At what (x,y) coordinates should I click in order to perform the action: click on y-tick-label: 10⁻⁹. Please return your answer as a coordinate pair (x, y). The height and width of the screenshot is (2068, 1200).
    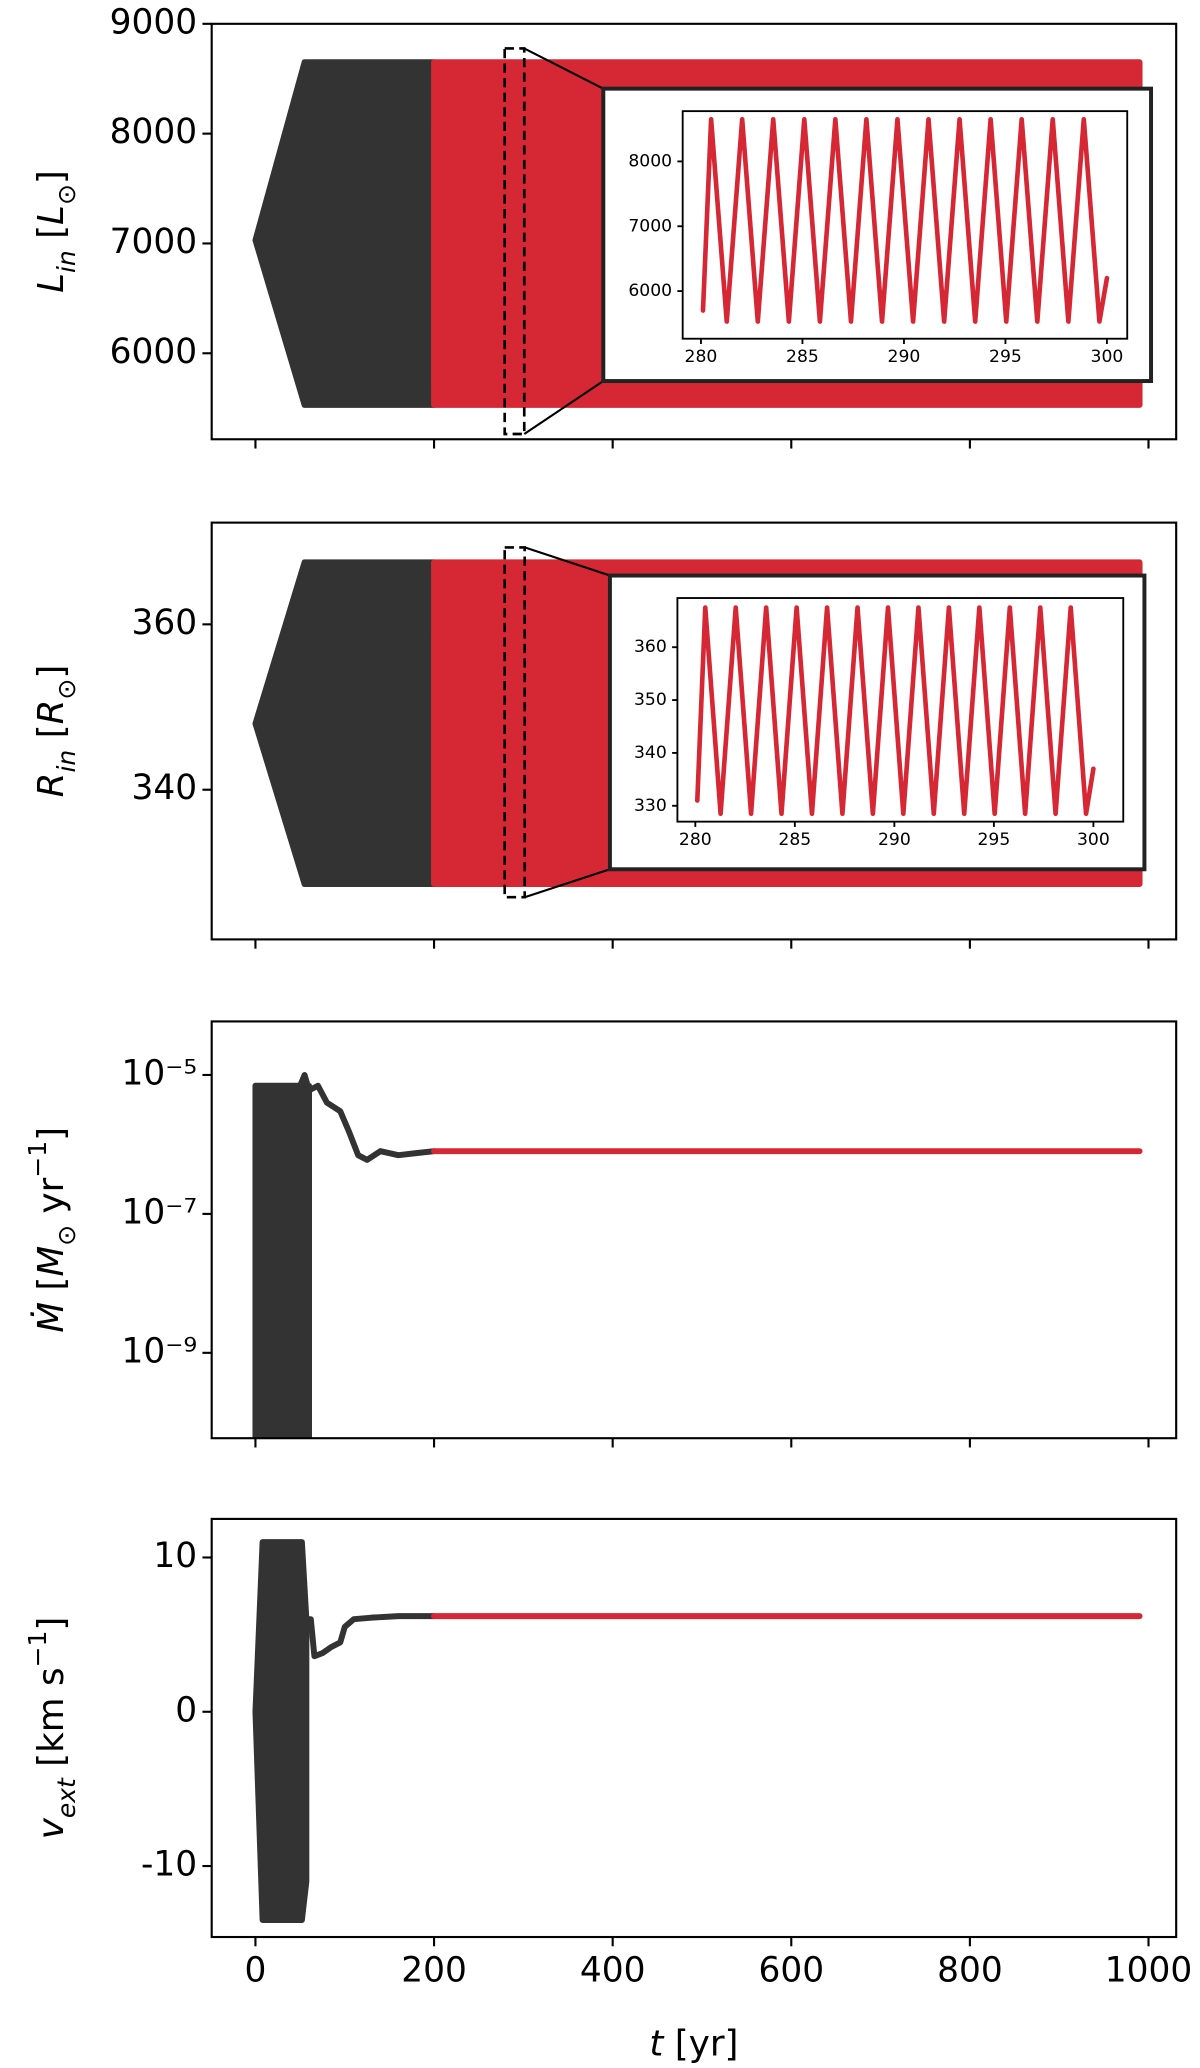
    Looking at the image, I should click on (159, 1351).